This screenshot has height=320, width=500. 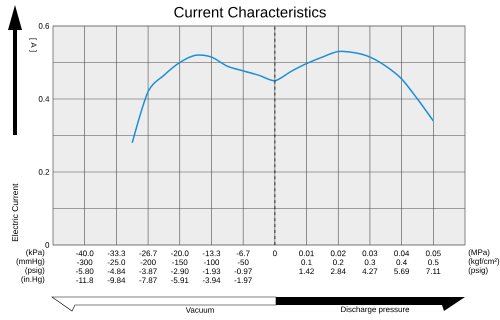 I want to click on chart-title: Current Characteristics, so click(x=250, y=12).